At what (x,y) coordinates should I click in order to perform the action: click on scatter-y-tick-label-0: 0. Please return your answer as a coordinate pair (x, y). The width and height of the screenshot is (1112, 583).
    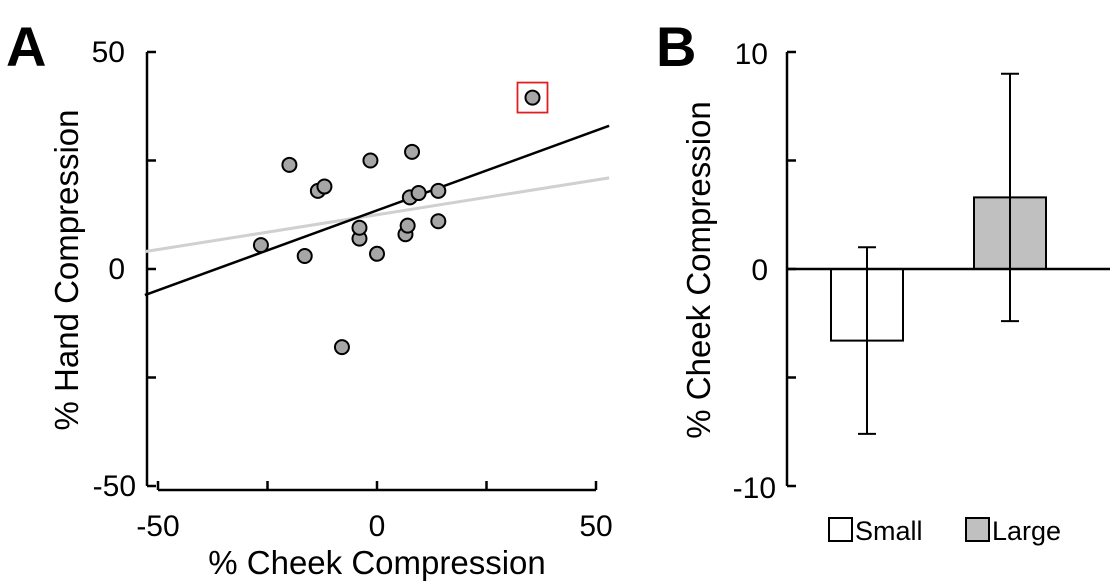
    Looking at the image, I should click on (116, 269).